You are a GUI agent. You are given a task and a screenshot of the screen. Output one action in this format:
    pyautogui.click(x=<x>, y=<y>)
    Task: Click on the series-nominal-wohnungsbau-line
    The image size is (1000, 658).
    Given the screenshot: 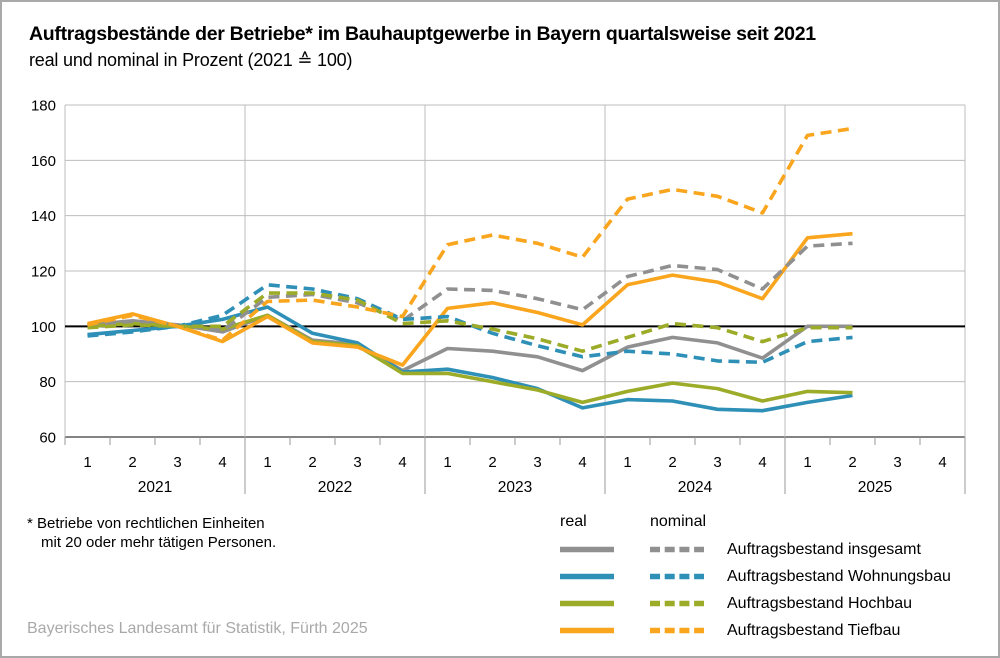 What is the action you would take?
    pyautogui.click(x=470, y=323)
    